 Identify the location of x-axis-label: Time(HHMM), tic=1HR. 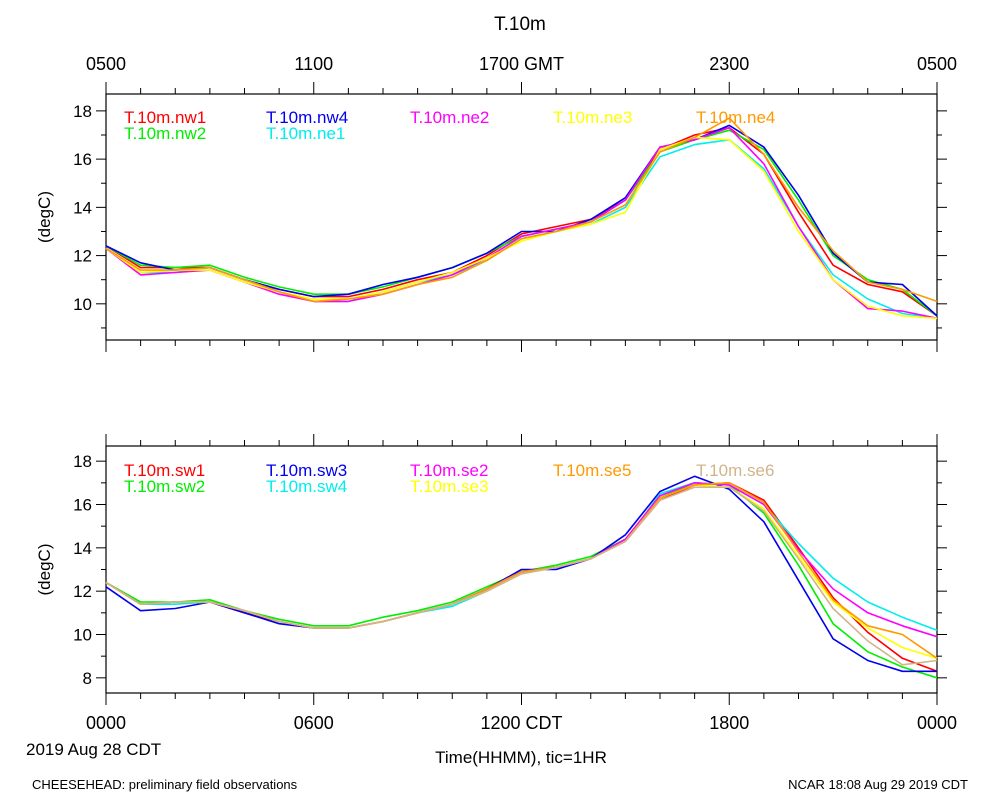
(521, 757).